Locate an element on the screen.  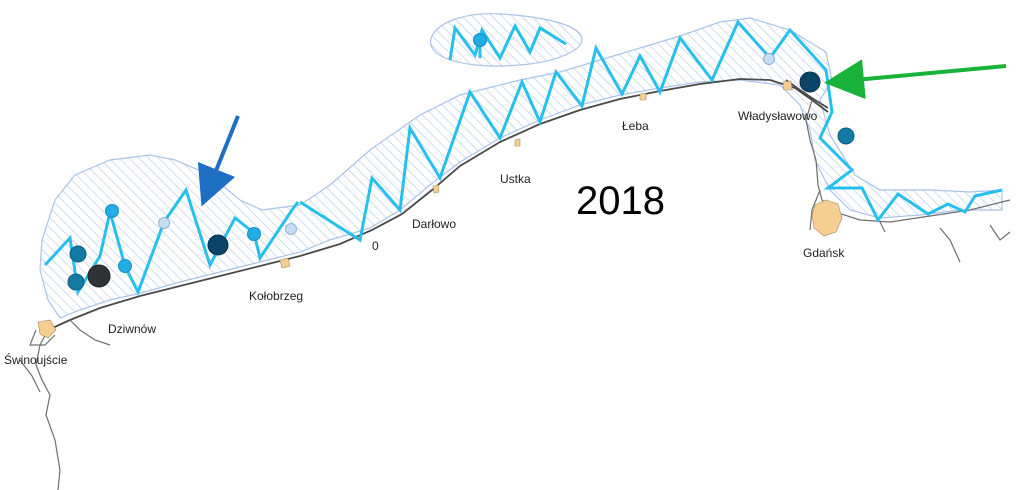
place-ustka: Ustka is located at coordinates (515, 179).